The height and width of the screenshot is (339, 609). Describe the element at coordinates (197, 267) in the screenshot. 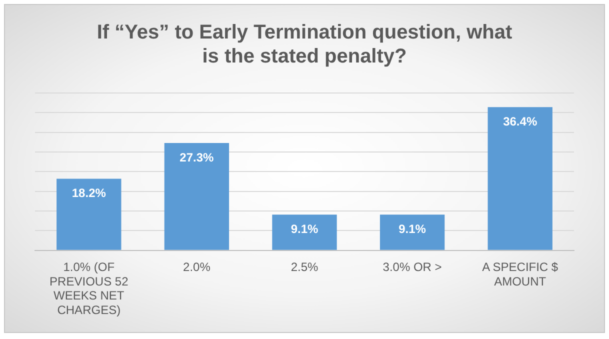

I see `x-tick-label: 2.0%` at that location.